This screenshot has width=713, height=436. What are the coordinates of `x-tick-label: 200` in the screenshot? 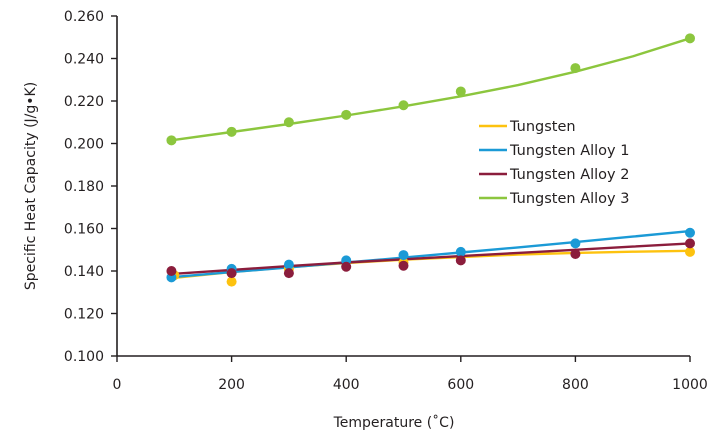 It's located at (231, 385).